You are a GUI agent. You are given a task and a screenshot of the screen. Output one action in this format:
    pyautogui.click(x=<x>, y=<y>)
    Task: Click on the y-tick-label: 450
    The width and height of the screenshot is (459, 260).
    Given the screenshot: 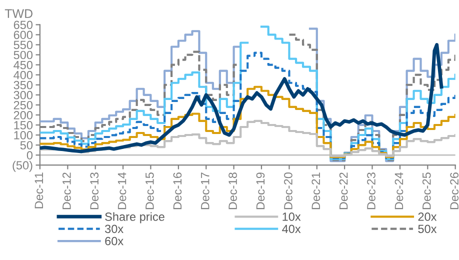 What is the action you would take?
    pyautogui.click(x=23, y=65)
    